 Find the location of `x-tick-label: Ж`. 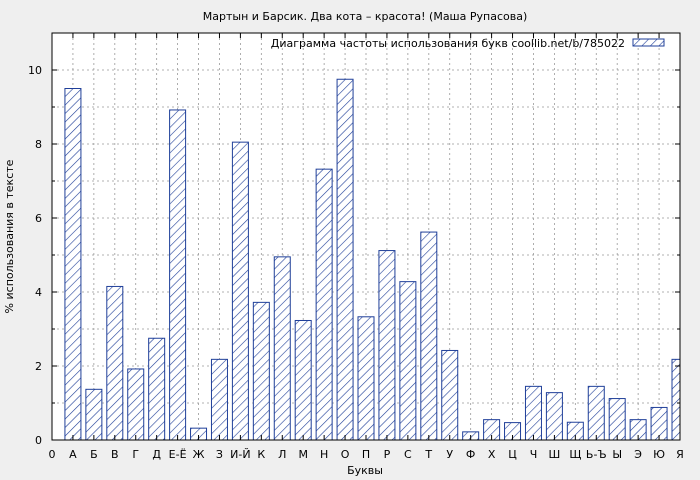

x-tick-label: Ж is located at coordinates (199, 454).